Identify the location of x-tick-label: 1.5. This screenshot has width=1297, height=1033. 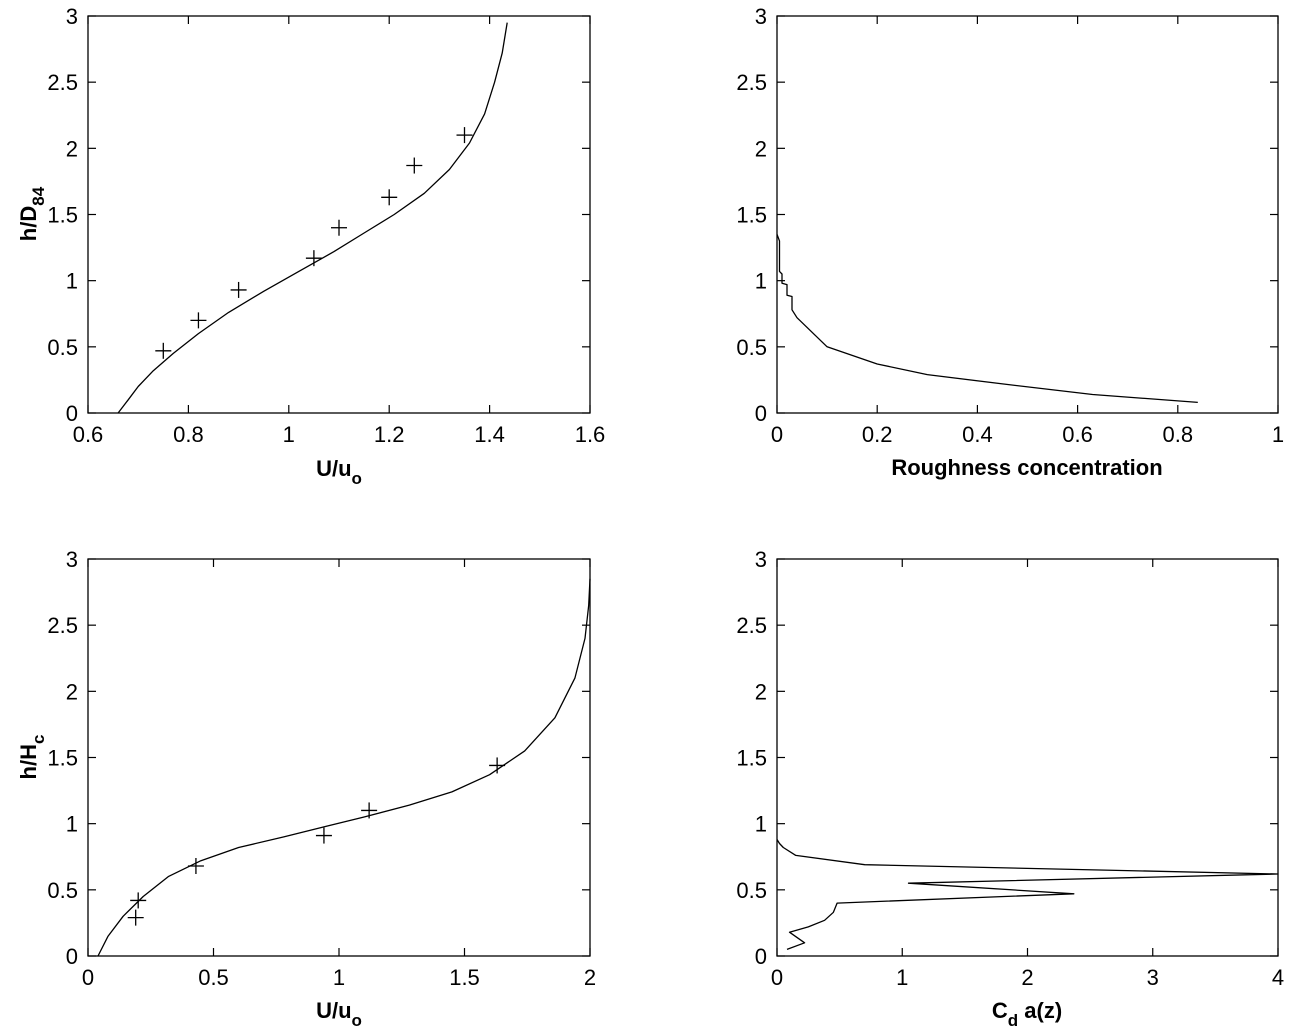
(464, 977).